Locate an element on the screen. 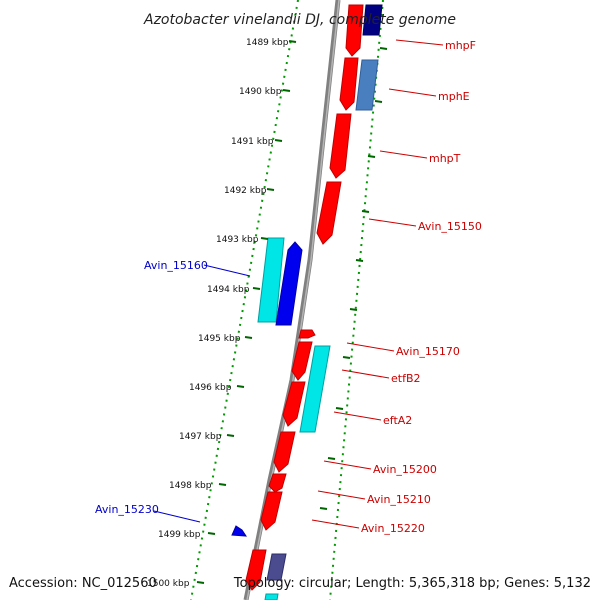 Image resolution: width=600 pixels, height=600 pixels. tick-label-1494: 1494 kbp is located at coordinates (228, 290).